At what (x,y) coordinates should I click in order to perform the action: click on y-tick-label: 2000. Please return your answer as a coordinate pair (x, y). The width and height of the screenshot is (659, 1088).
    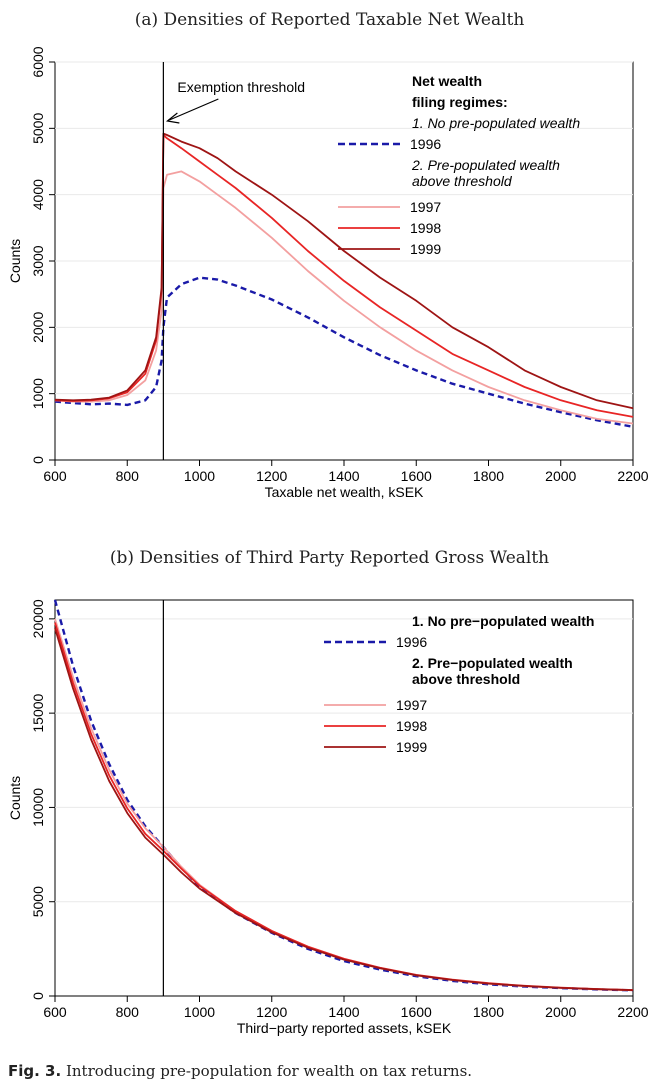
    Looking at the image, I should click on (38, 327).